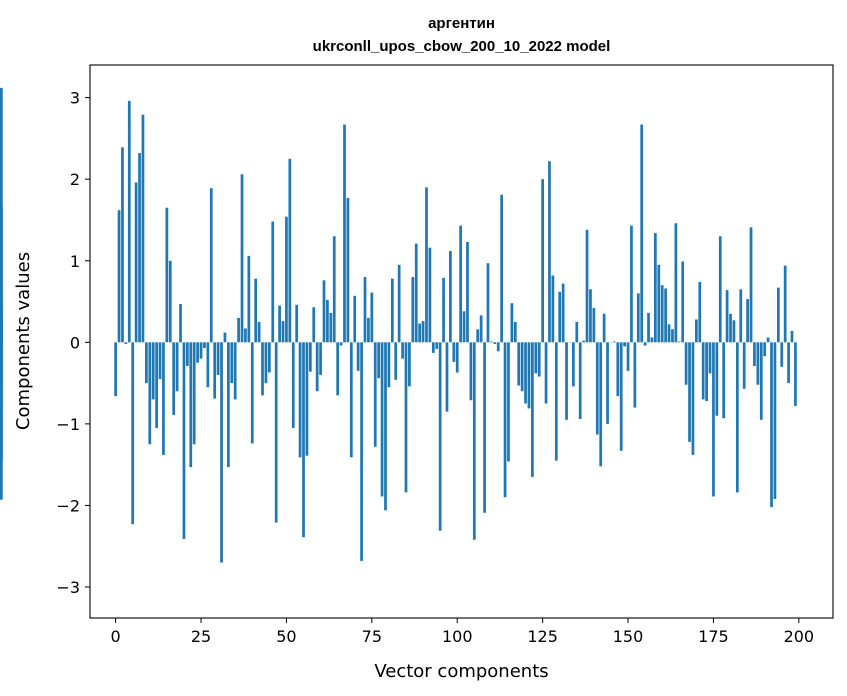 Image resolution: width=847 pixels, height=696 pixels. What do you see at coordinates (286, 636) in the screenshot?
I see `x-tick-label: 50` at bounding box center [286, 636].